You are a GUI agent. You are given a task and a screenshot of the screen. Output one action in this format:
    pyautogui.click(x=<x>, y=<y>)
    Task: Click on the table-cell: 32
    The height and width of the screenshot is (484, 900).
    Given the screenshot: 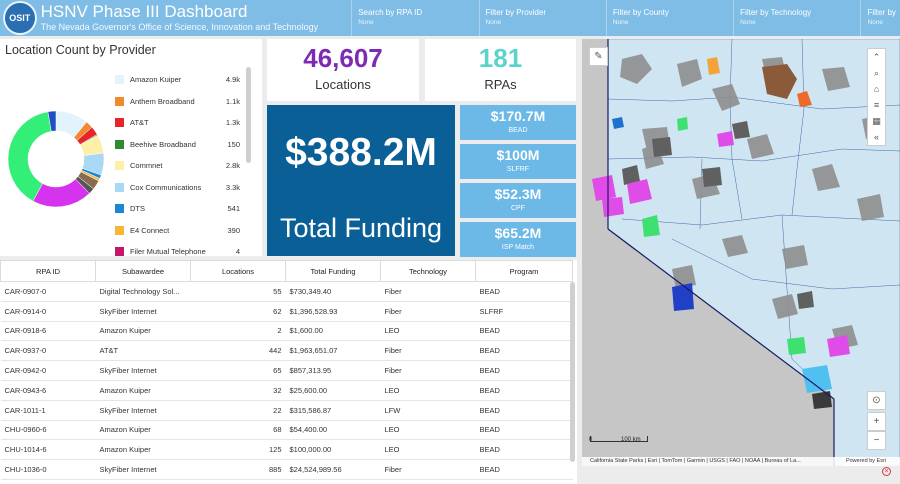 What is the action you would take?
    pyautogui.click(x=238, y=390)
    